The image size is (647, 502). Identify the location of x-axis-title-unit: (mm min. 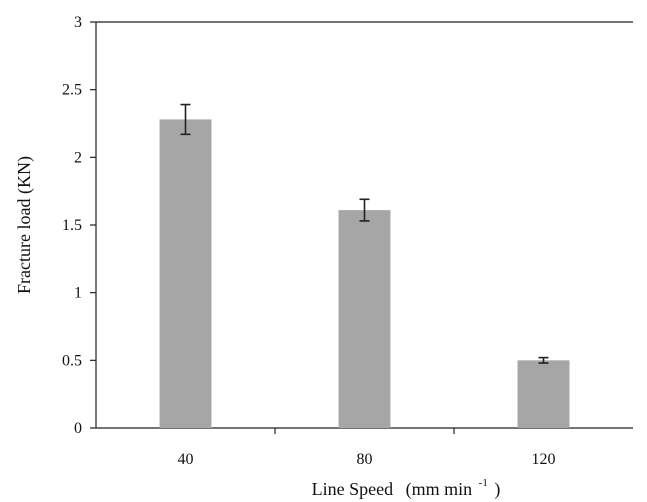
(439, 489).